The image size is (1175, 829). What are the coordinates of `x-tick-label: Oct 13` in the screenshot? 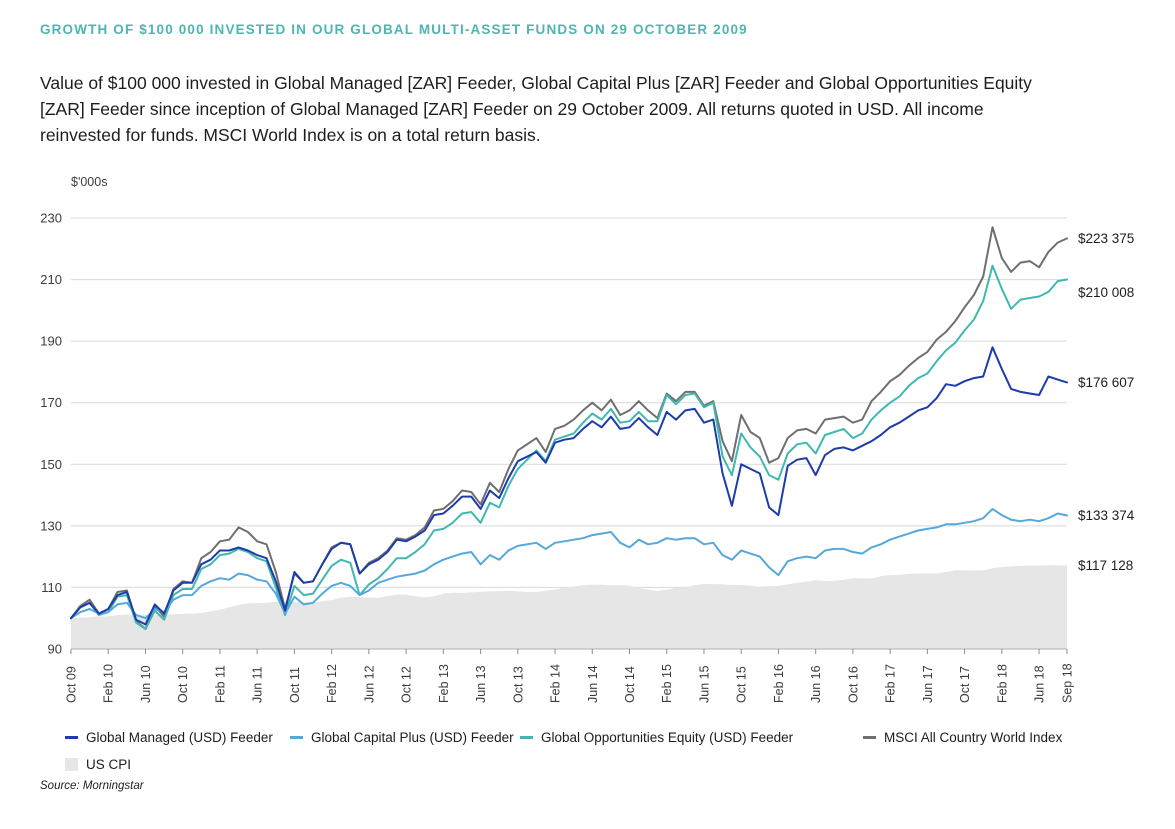 It's located at (518, 684).